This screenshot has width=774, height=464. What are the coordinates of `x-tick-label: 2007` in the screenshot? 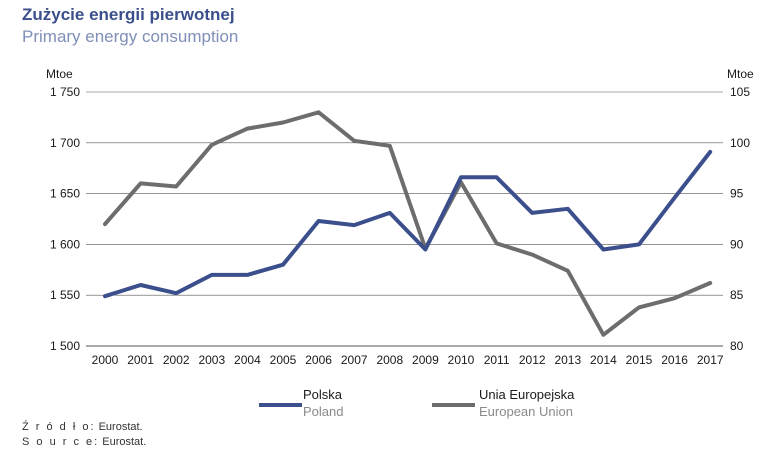 It's located at (354, 360).